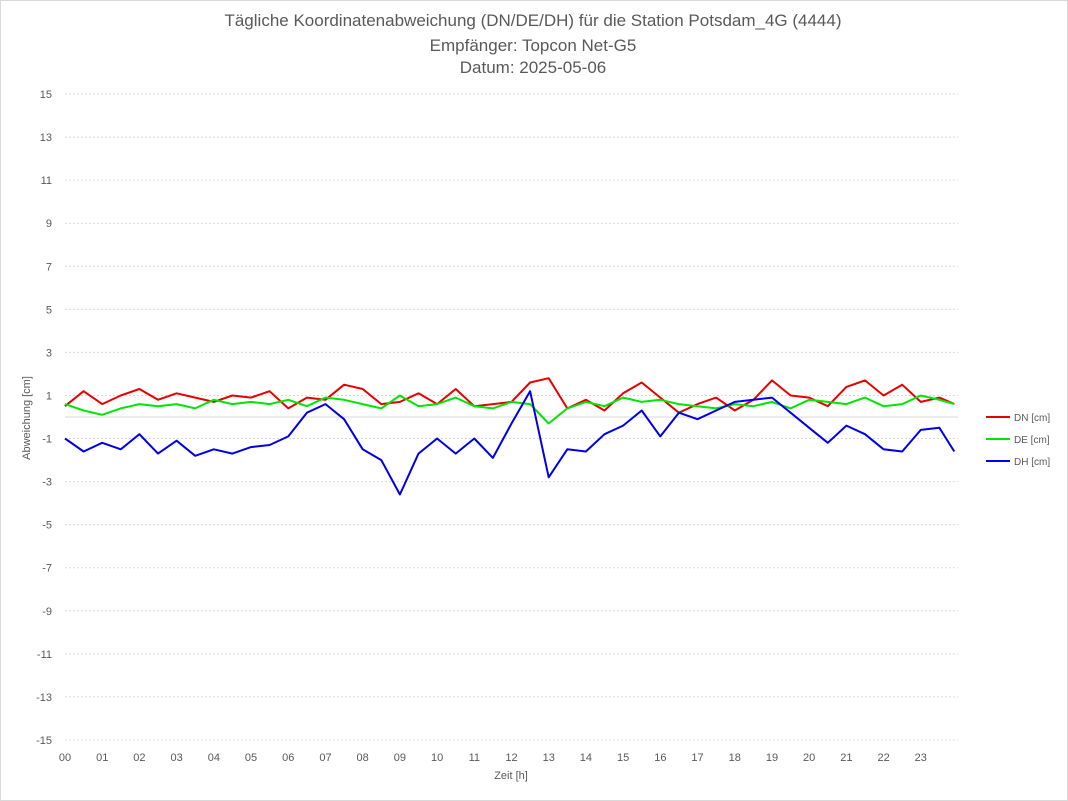 Image resolution: width=1068 pixels, height=801 pixels. I want to click on y-tick-label: -1, so click(47, 440).